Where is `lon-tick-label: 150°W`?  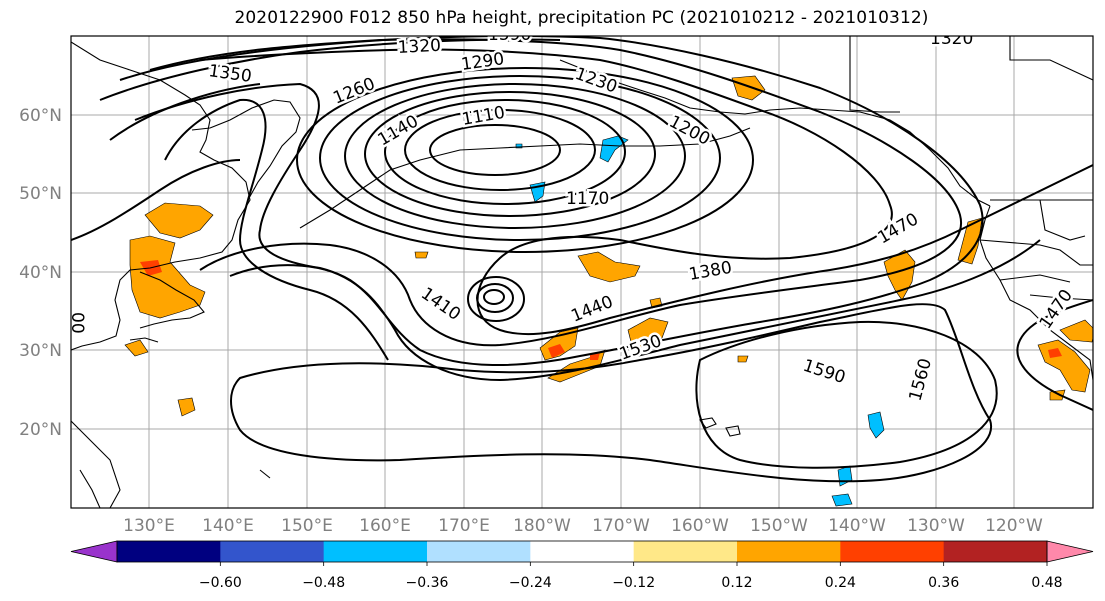
lon-tick-label: 150°W is located at coordinates (779, 526).